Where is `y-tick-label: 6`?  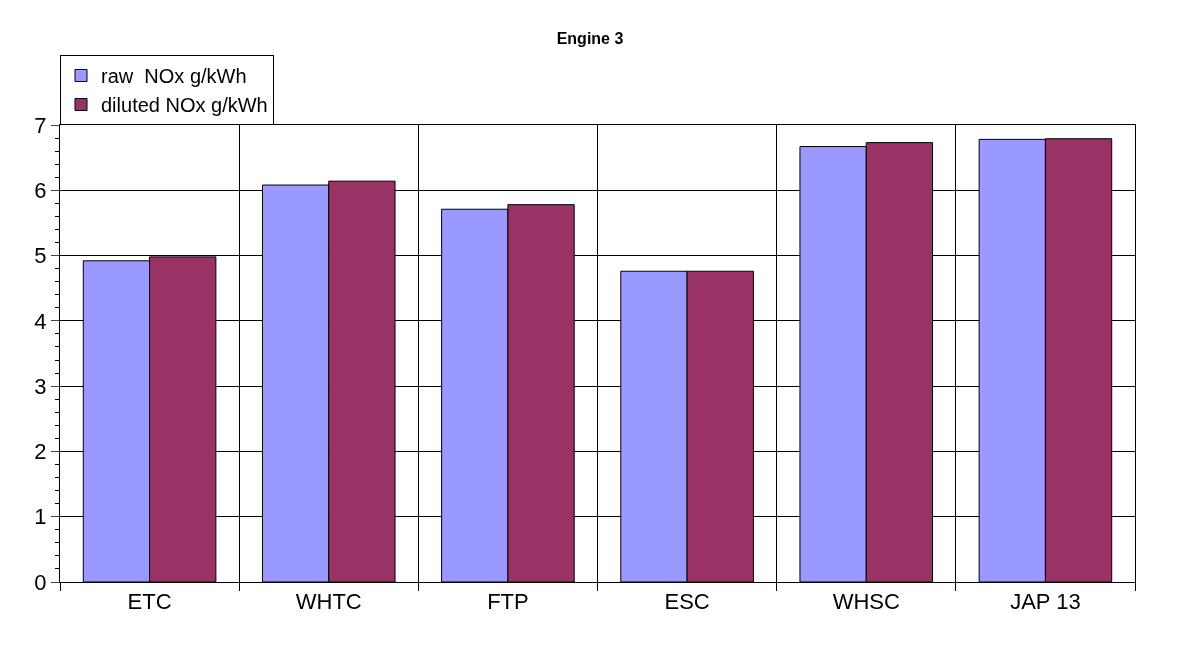
y-tick-label: 6 is located at coordinates (40, 190).